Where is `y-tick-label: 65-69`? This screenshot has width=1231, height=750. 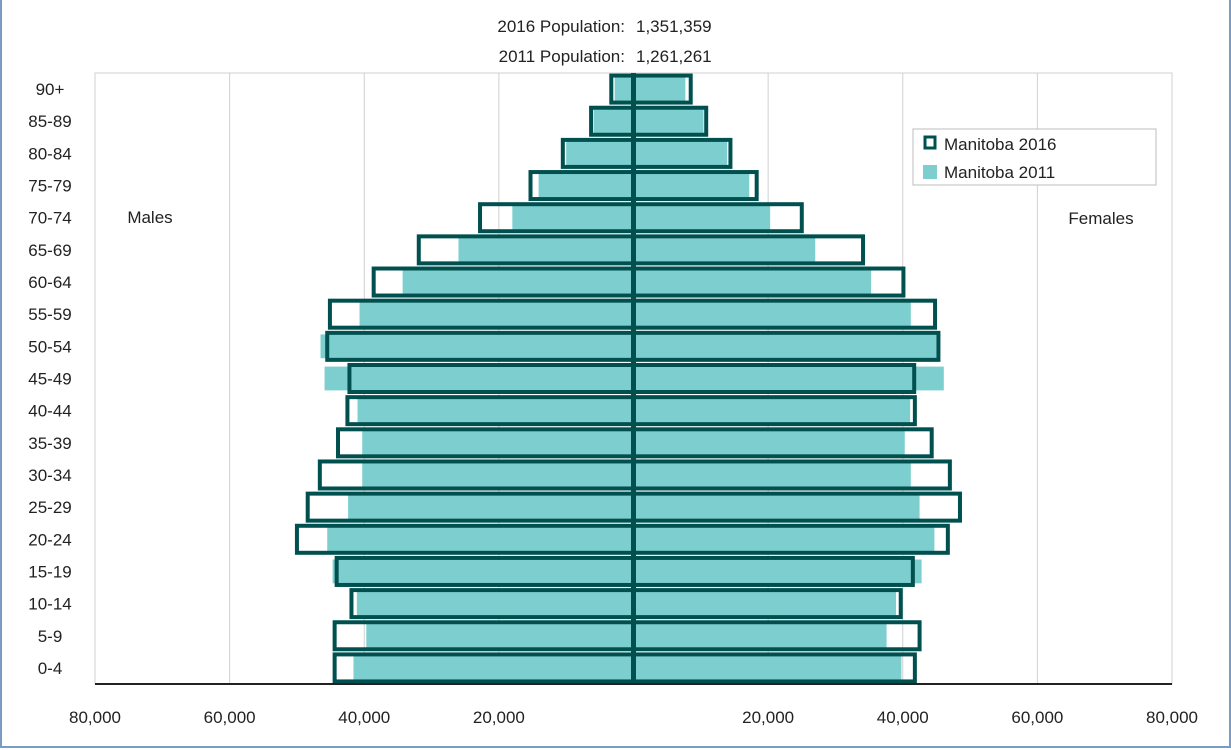
y-tick-label: 65-69 is located at coordinates (49, 250).